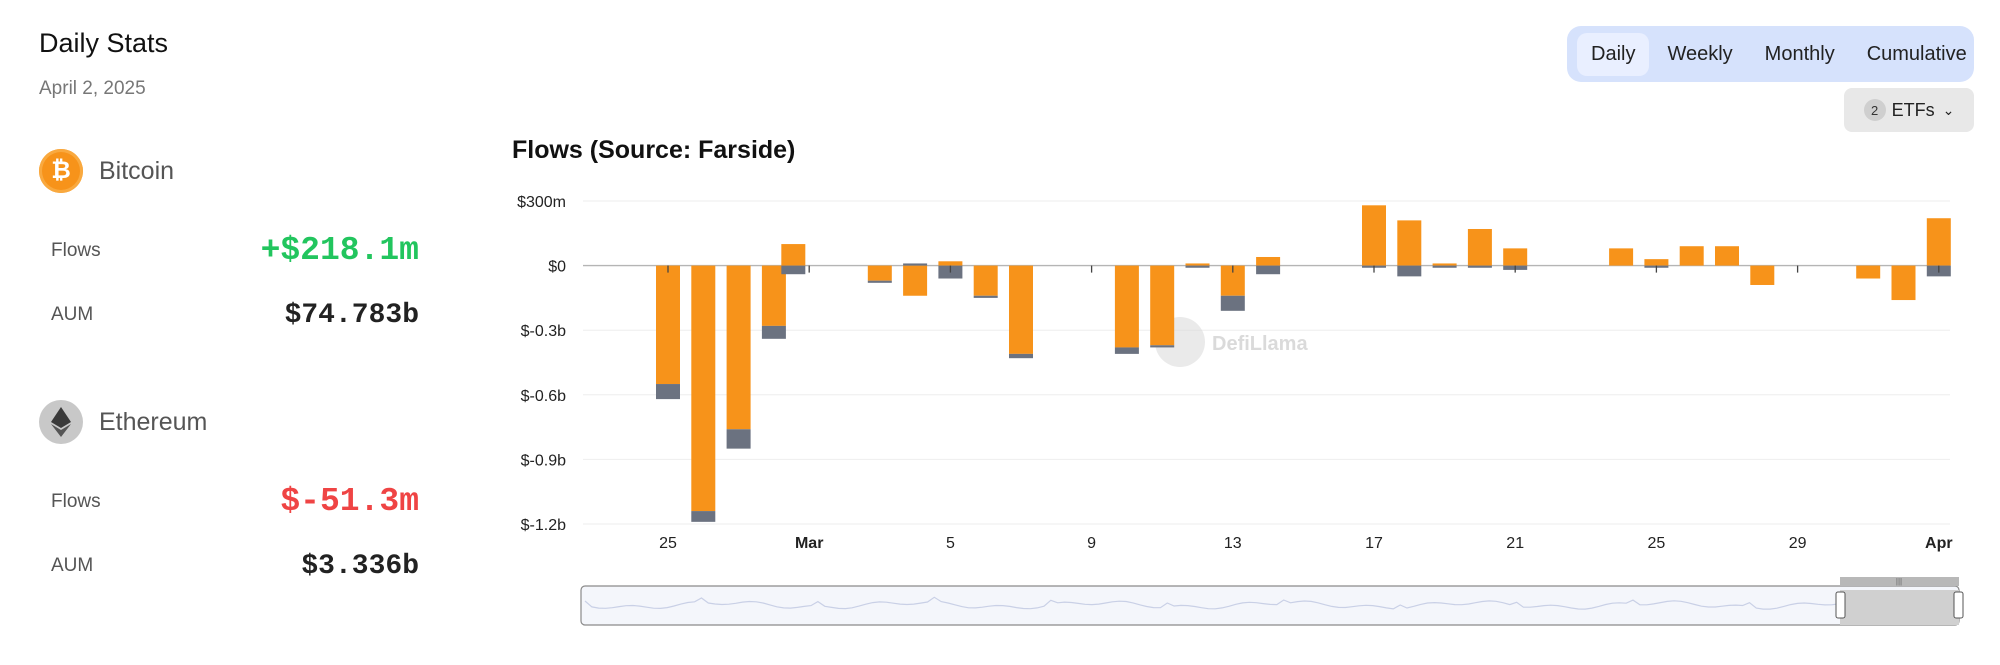 The height and width of the screenshot is (665, 2000). What do you see at coordinates (1840, 605) in the screenshot?
I see `zoom-left-handle` at bounding box center [1840, 605].